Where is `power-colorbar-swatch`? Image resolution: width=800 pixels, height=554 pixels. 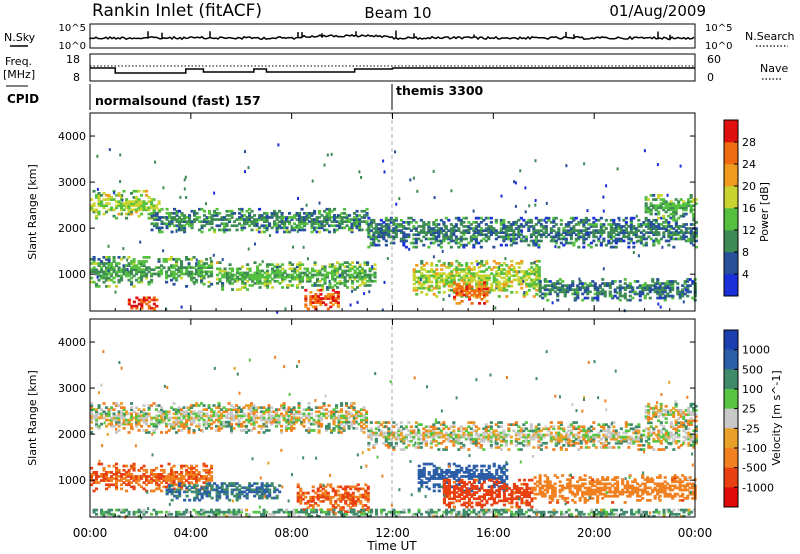 power-colorbar-swatch is located at coordinates (731, 175).